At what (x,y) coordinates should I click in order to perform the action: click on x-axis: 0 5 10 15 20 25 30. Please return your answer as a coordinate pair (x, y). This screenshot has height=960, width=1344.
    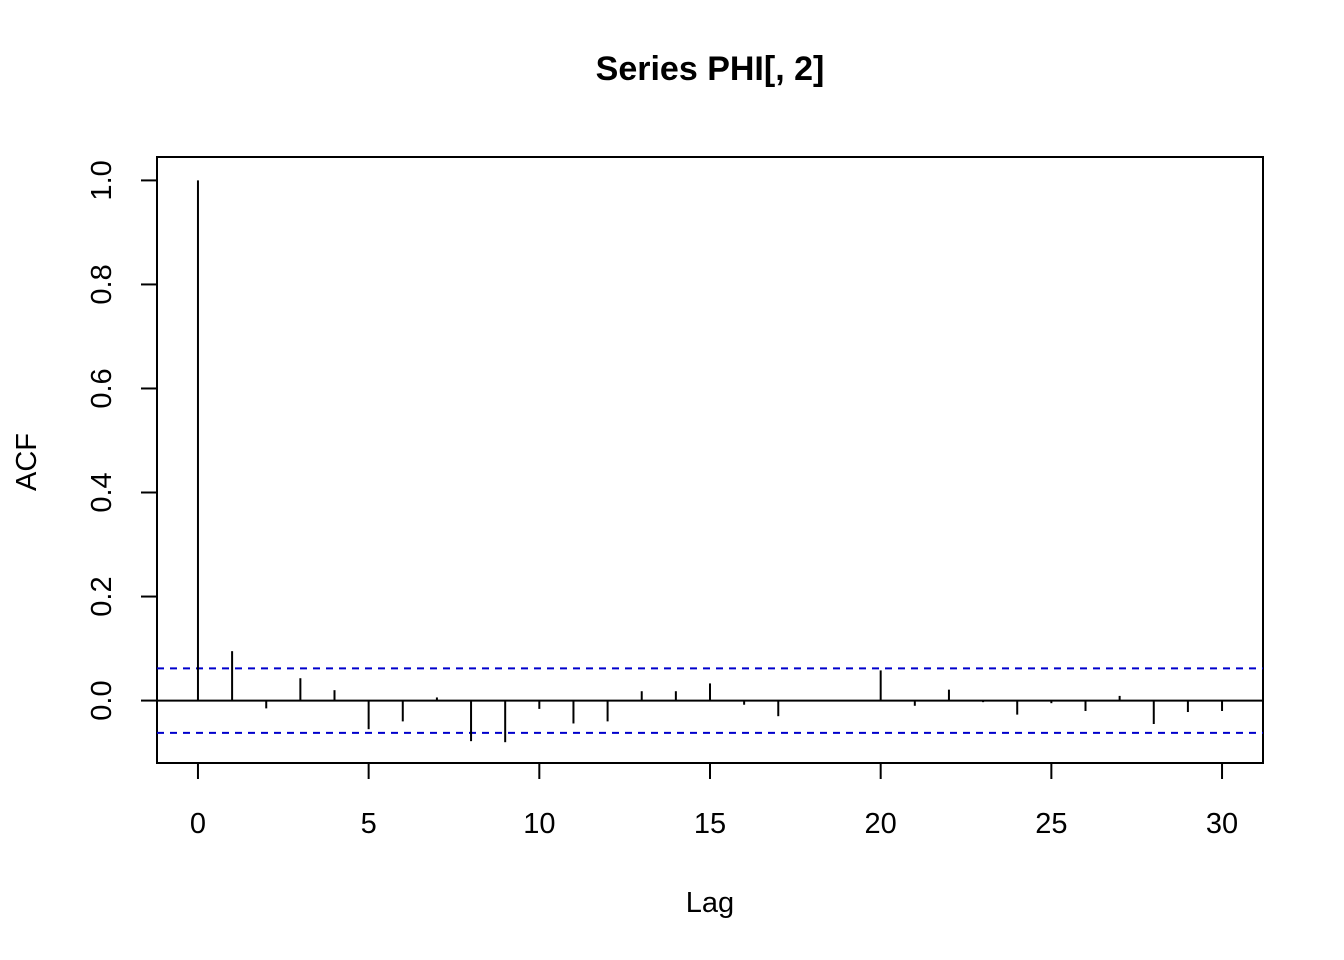
    Looking at the image, I should click on (714, 801).